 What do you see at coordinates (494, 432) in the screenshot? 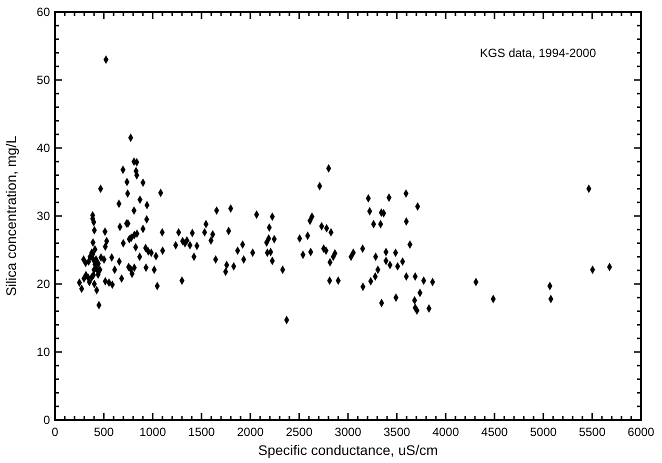
I see `x-tick-label: 4500` at bounding box center [494, 432].